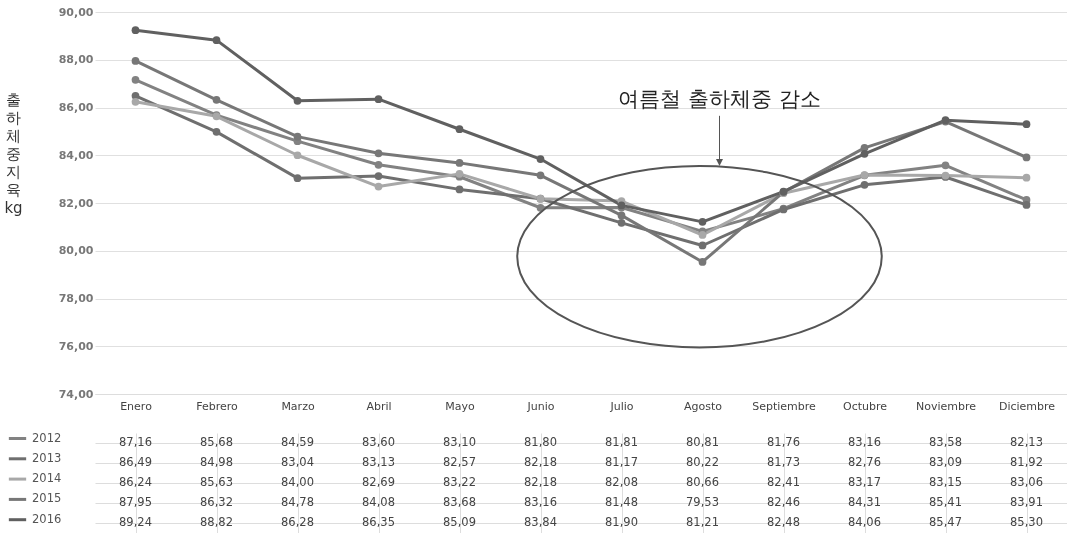 The width and height of the screenshot is (1072, 549). I want to click on x-tick-label: Noviembre, so click(946, 406).